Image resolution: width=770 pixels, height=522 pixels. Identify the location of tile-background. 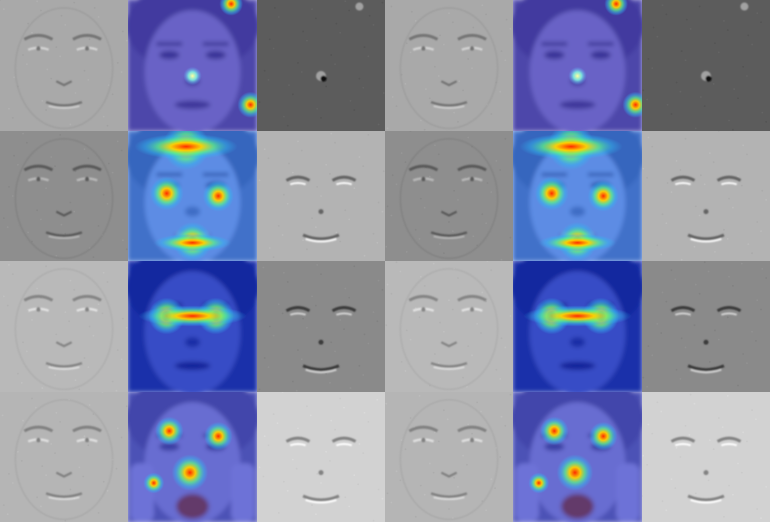
(64, 196).